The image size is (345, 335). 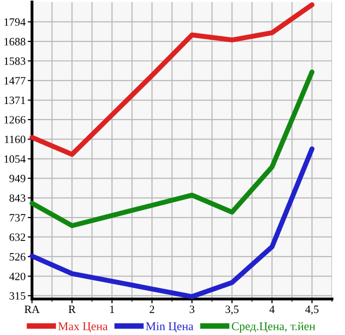 What do you see at coordinates (32, 309) in the screenshot?
I see `x-tick-label: RA` at bounding box center [32, 309].